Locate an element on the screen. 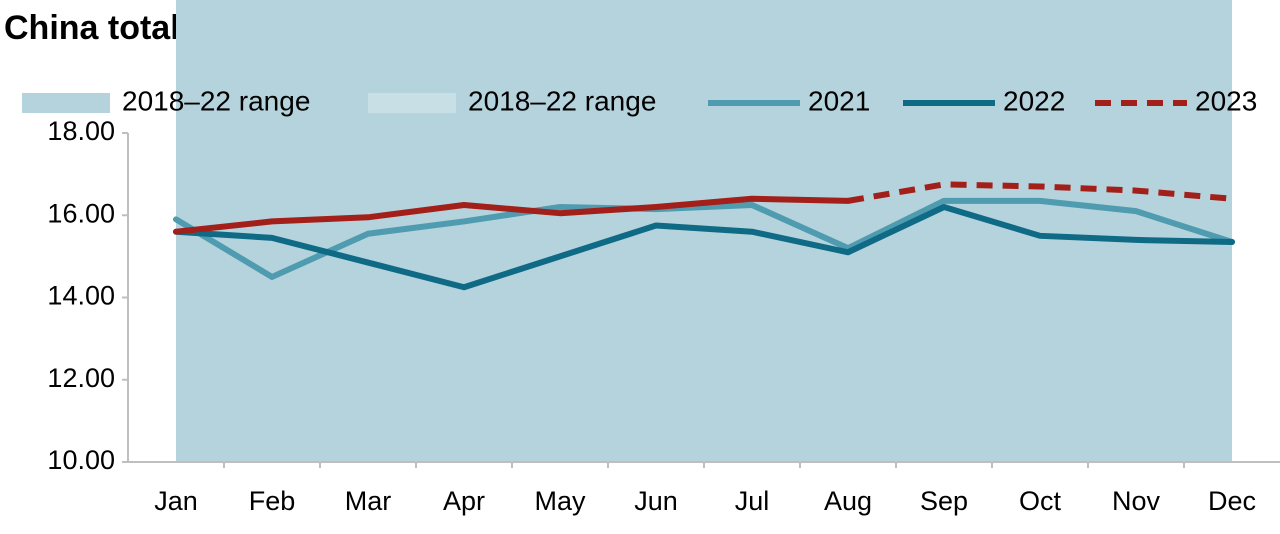  line-2022 is located at coordinates (704, 247).